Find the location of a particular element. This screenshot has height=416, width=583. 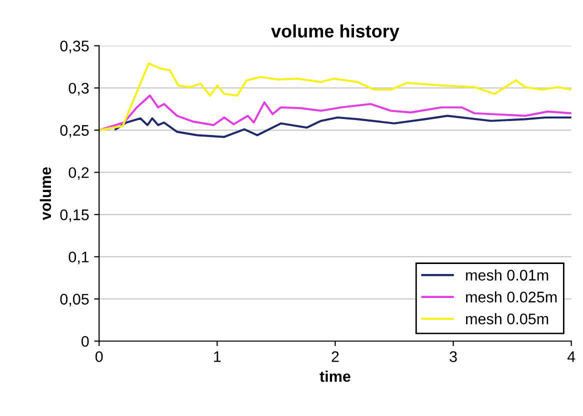

y-tick-label: 0,3 is located at coordinates (78, 89).